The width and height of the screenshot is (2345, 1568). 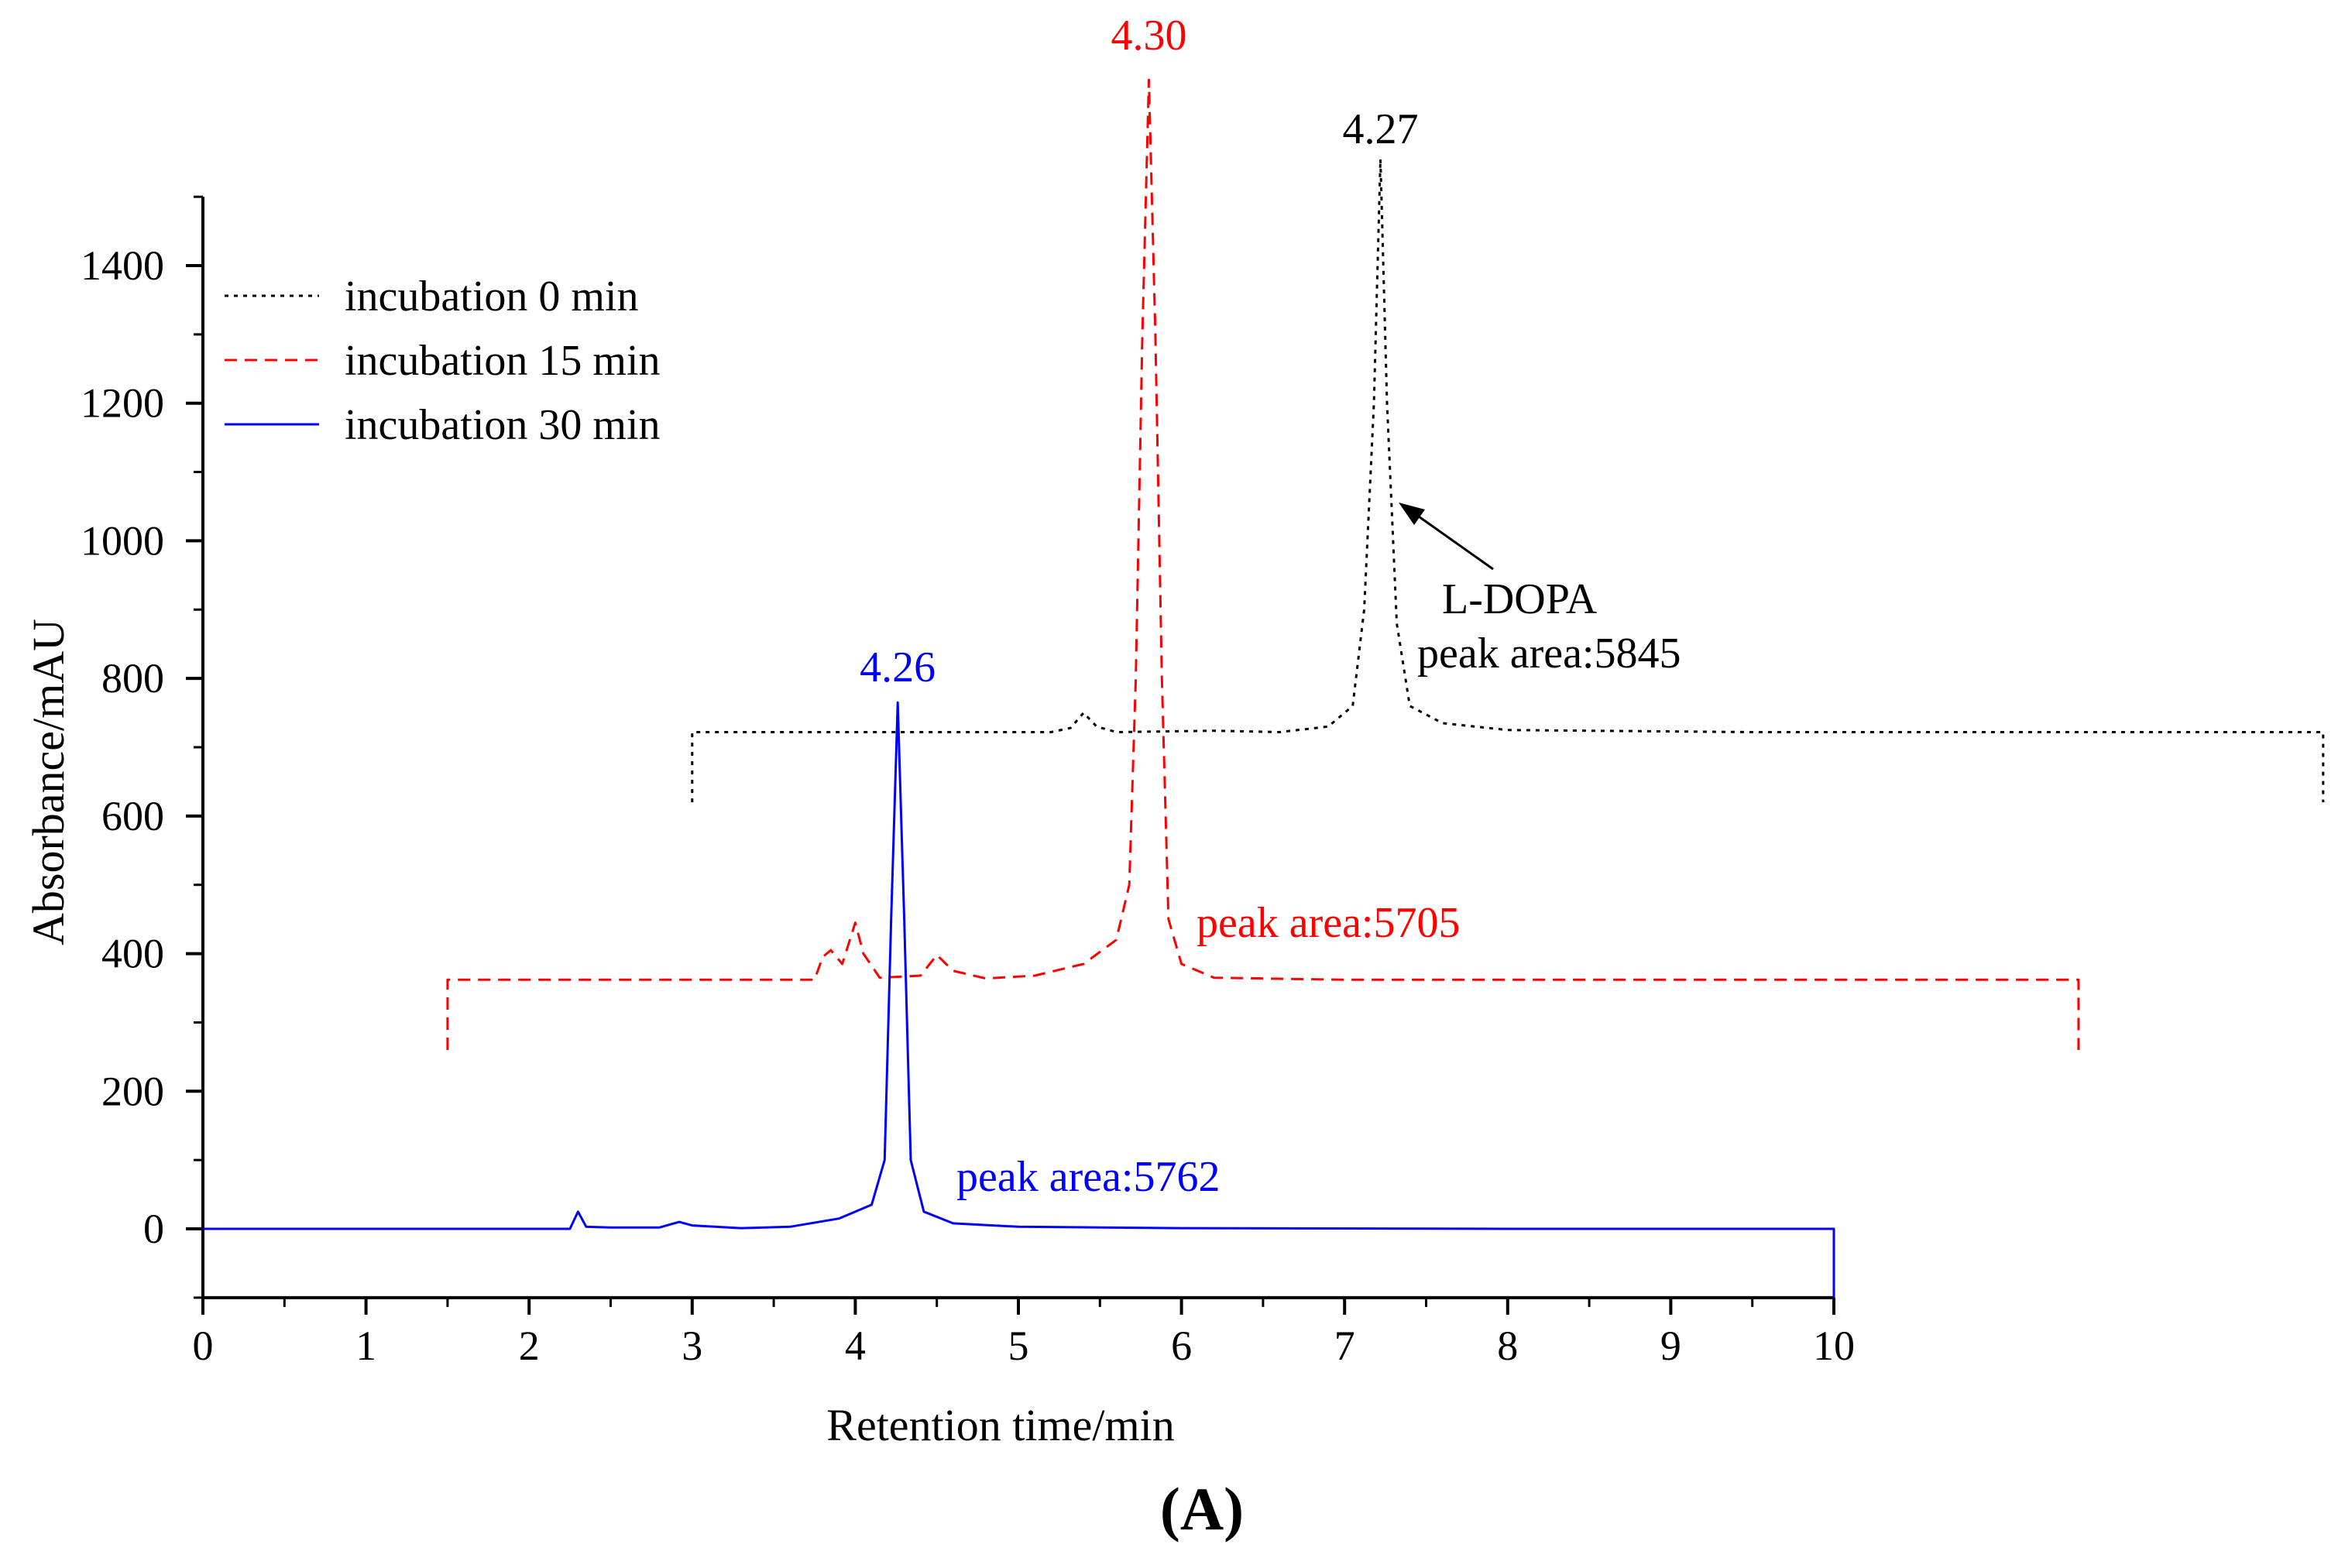 I want to click on x-tick-label: 1, so click(x=365, y=1346).